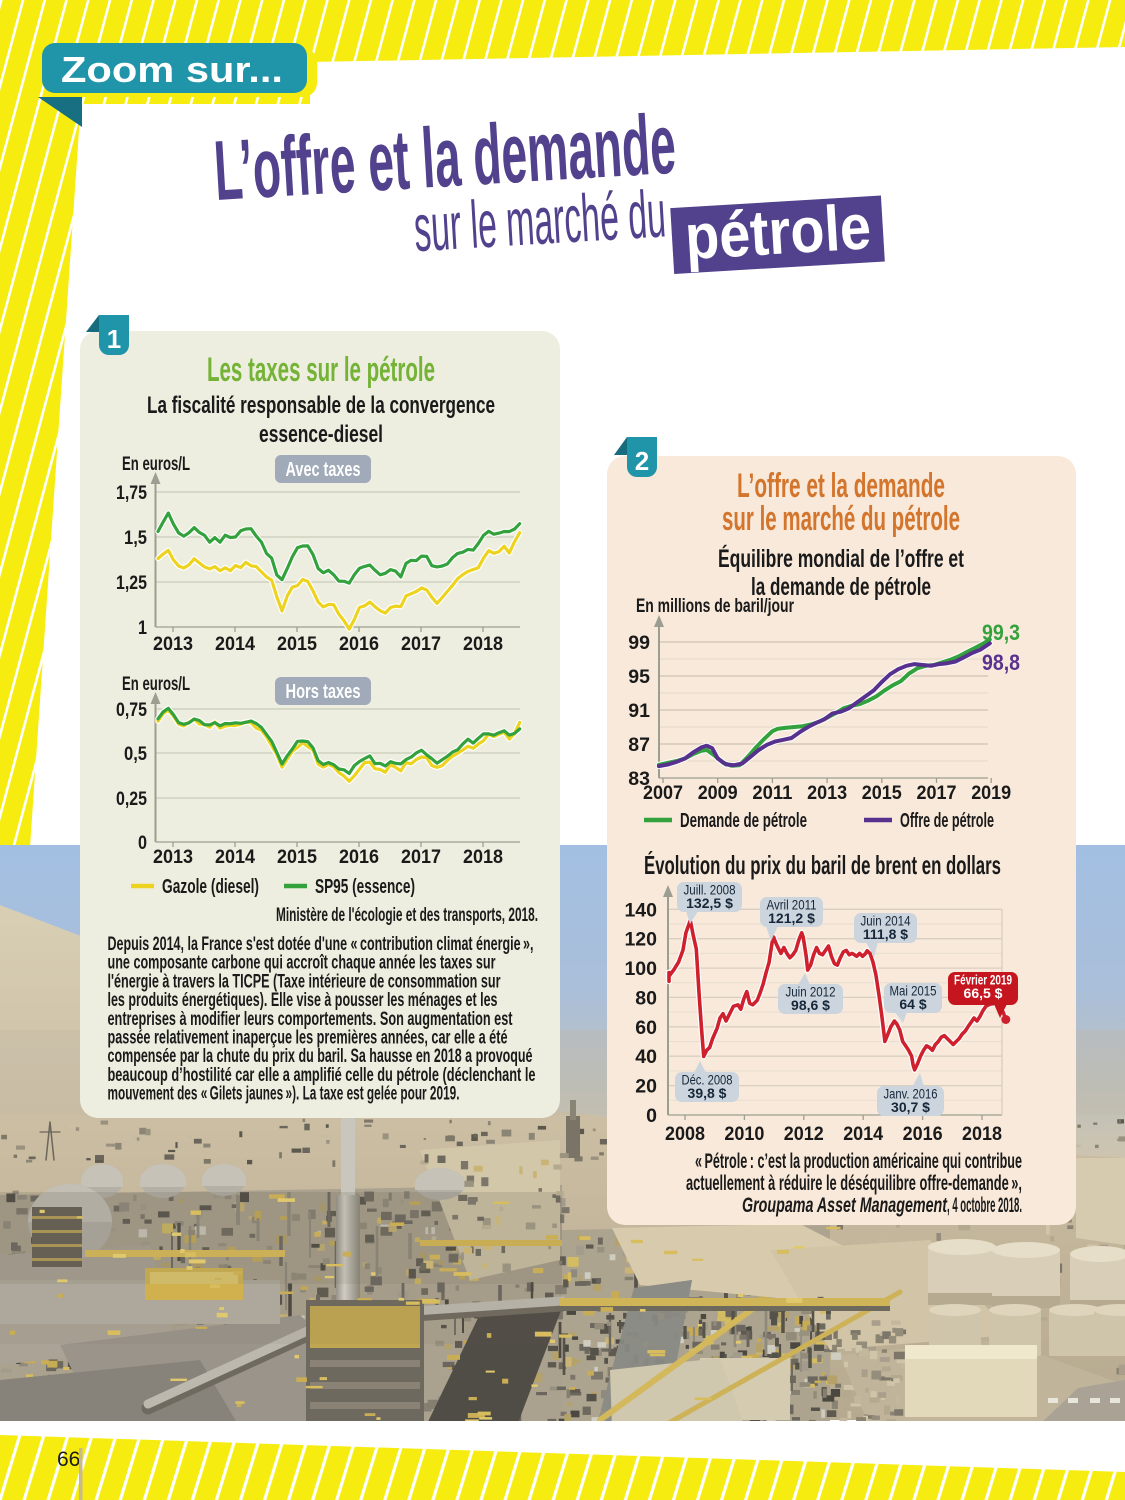 Image resolution: width=1125 pixels, height=1500 pixels. I want to click on svg-text: 91, so click(639, 711).